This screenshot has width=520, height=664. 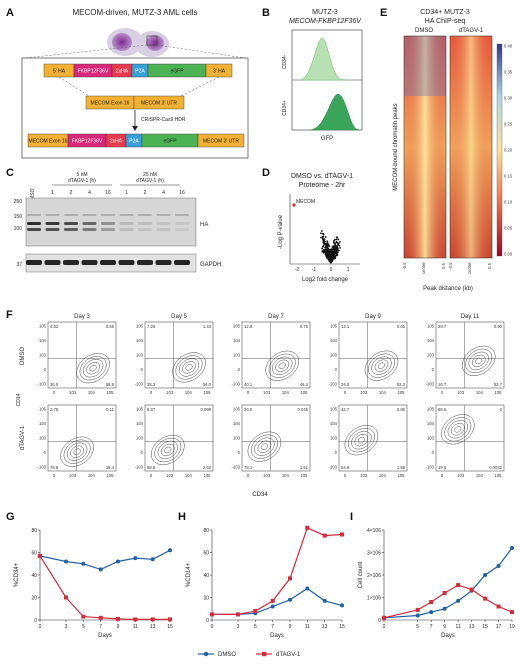 I want to click on quad-ul: 12.8, so click(x=248, y=326).